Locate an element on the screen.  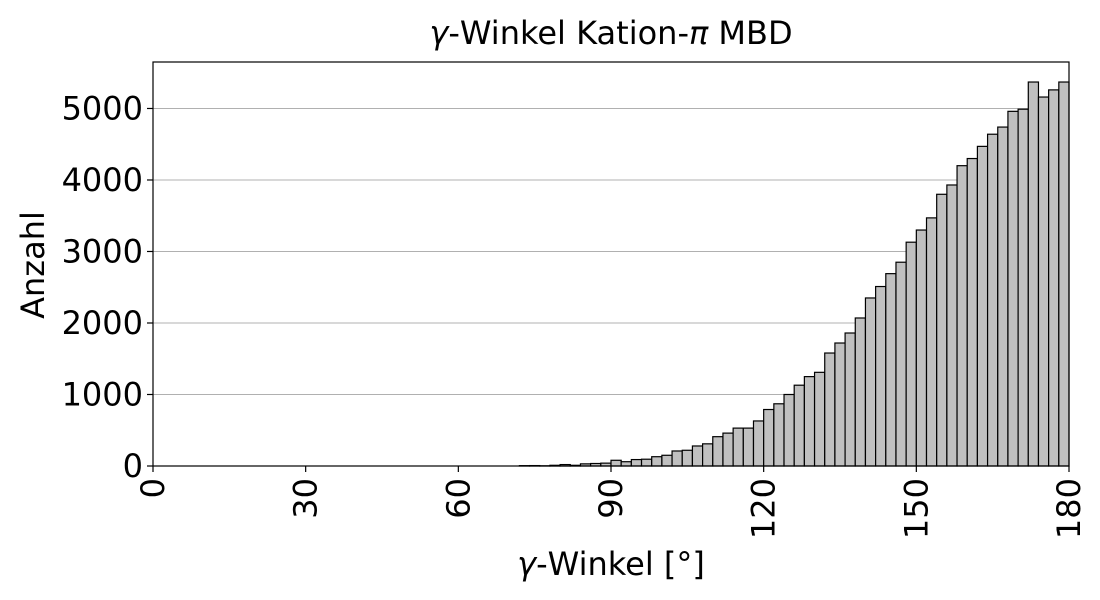
chart-title-suffix: MBD is located at coordinates (750, 33).